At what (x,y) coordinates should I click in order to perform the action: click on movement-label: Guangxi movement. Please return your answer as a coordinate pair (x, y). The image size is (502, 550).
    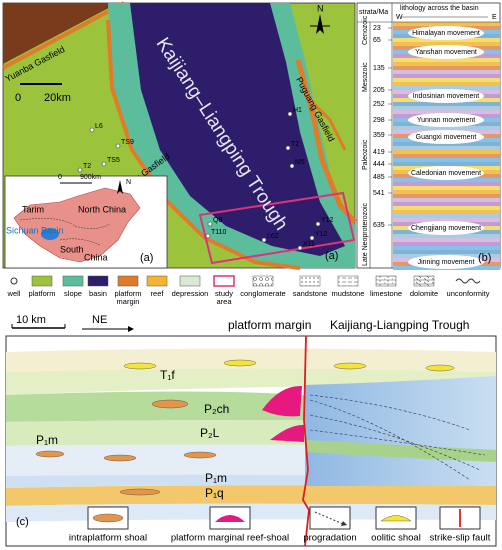
    Looking at the image, I should click on (446, 137).